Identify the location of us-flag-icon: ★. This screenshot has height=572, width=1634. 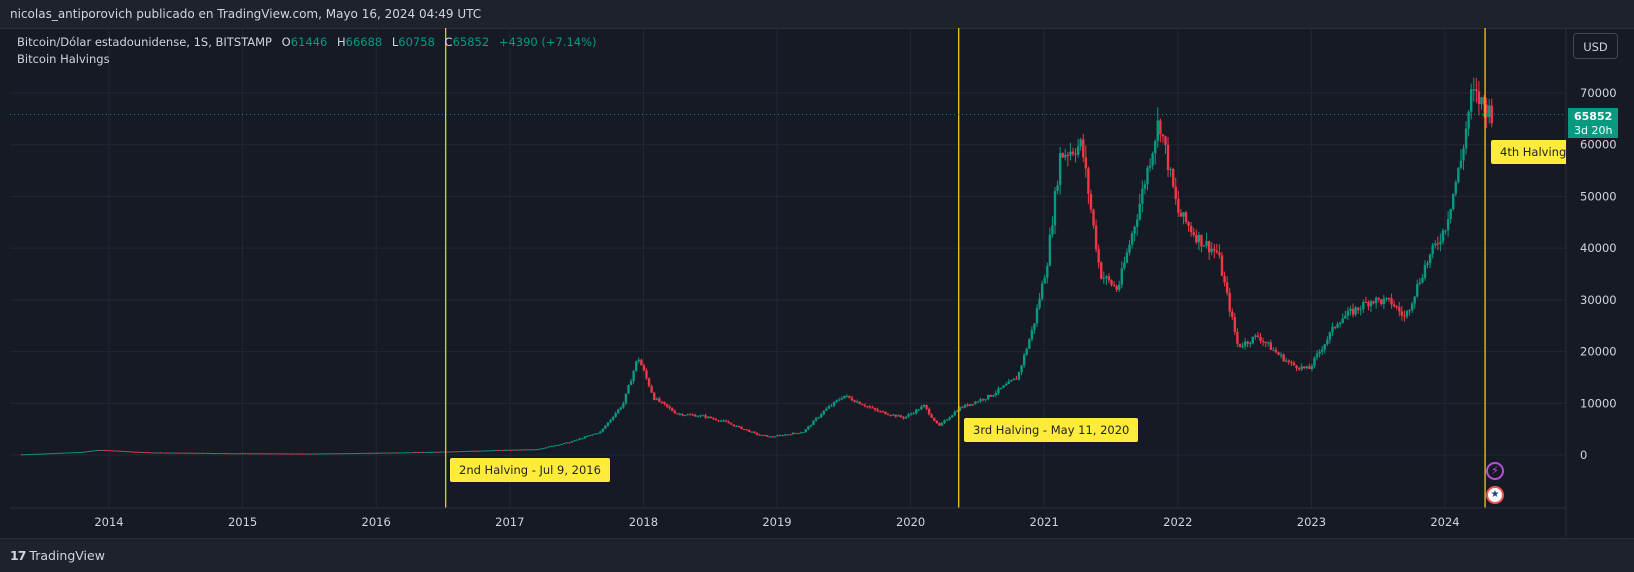
(1495, 495).